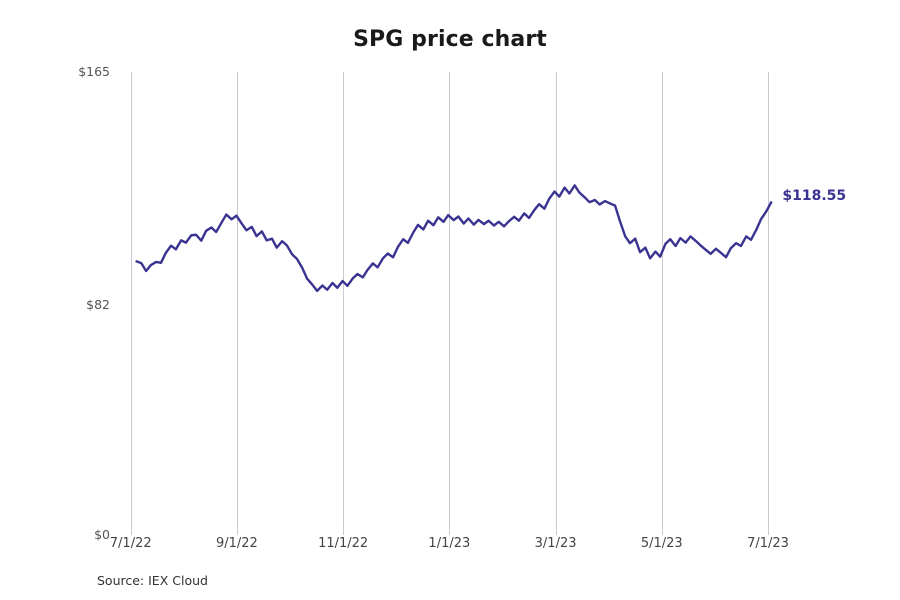 The width and height of the screenshot is (900, 600). What do you see at coordinates (454, 238) in the screenshot?
I see `price-line-spg` at bounding box center [454, 238].